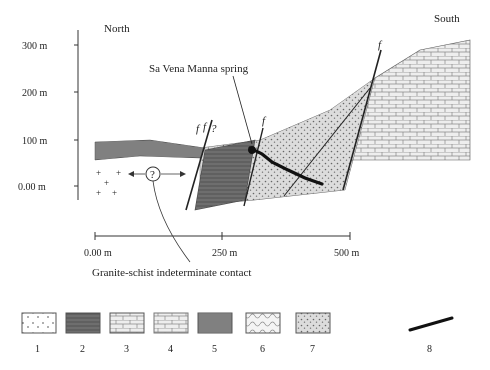 This screenshot has height=370, width=490. What do you see at coordinates (126, 349) in the screenshot?
I see `legend-num-3: 3` at bounding box center [126, 349].